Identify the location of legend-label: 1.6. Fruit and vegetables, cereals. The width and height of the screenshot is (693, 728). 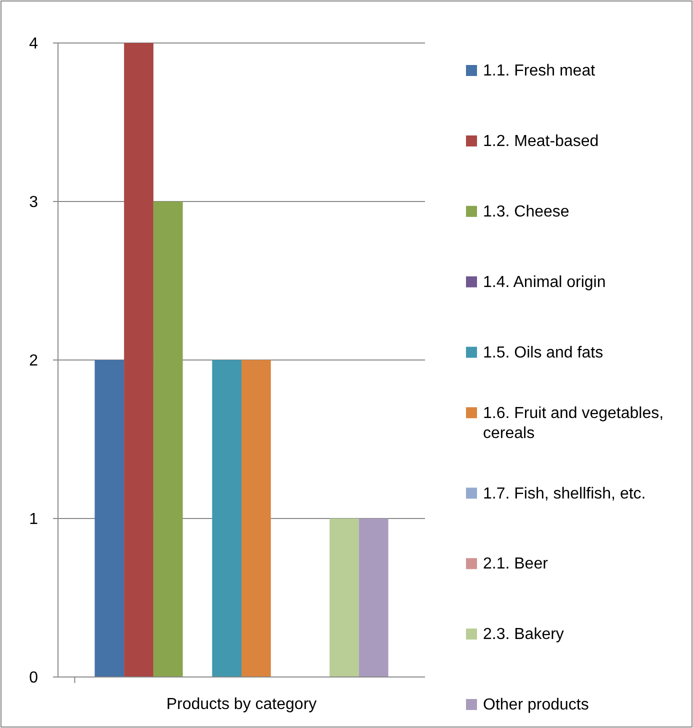
(573, 423).